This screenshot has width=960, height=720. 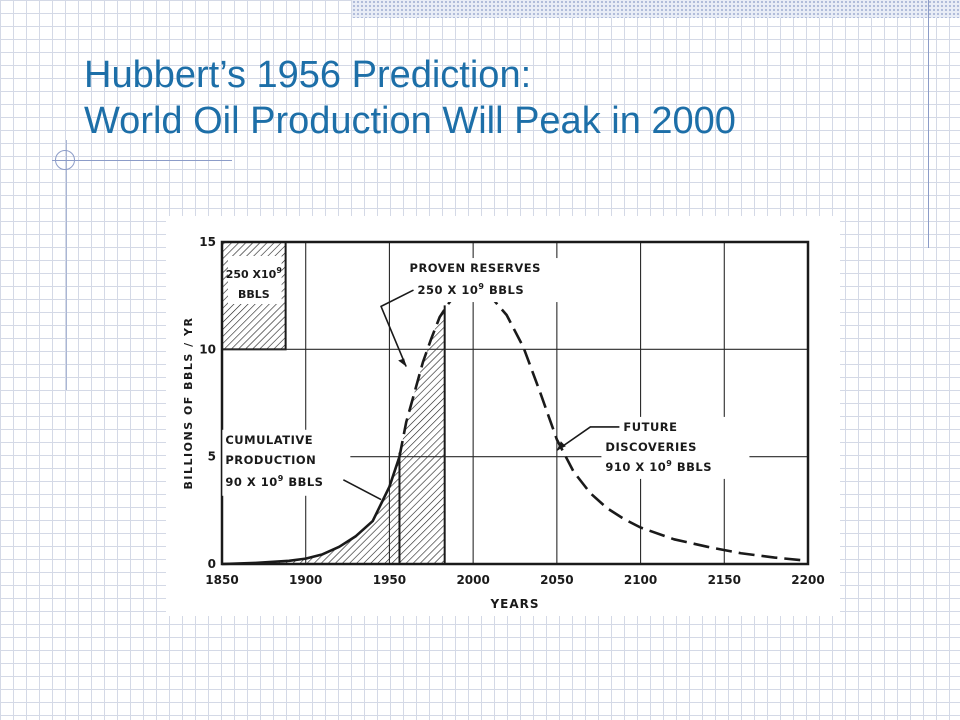 I want to click on cumulative-production-line-3-unit: BBLS, so click(x=304, y=482).